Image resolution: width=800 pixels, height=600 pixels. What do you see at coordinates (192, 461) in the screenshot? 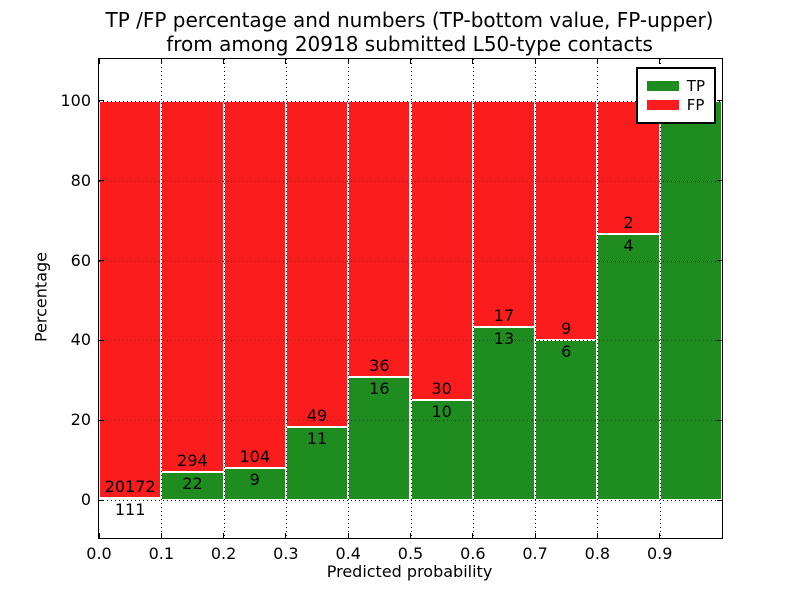
I see `fp-count-label: 294` at bounding box center [192, 461].